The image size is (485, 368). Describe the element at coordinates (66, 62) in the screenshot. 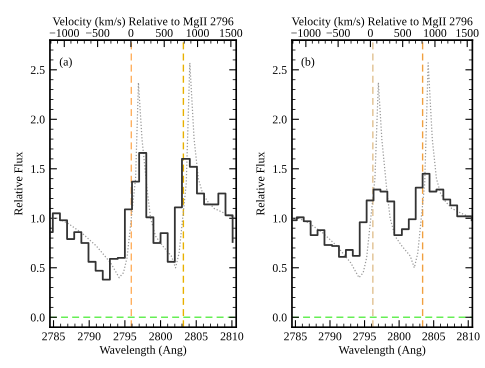

I see `annotation: (a)` at that location.